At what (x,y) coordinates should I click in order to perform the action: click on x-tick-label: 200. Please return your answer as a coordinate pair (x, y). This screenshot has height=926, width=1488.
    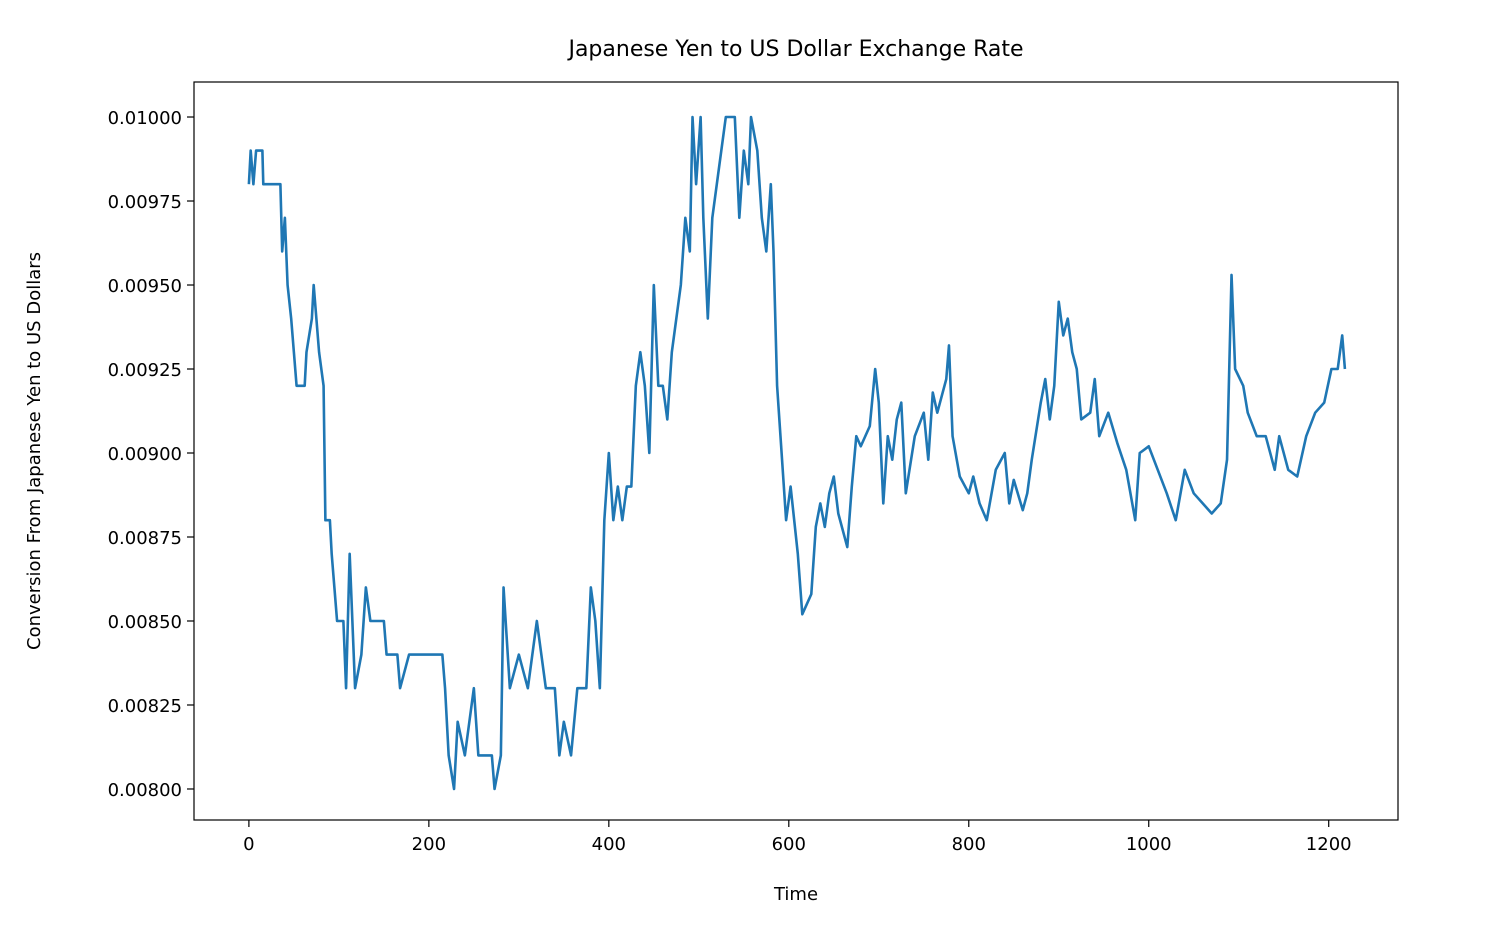
    Looking at the image, I should click on (429, 844).